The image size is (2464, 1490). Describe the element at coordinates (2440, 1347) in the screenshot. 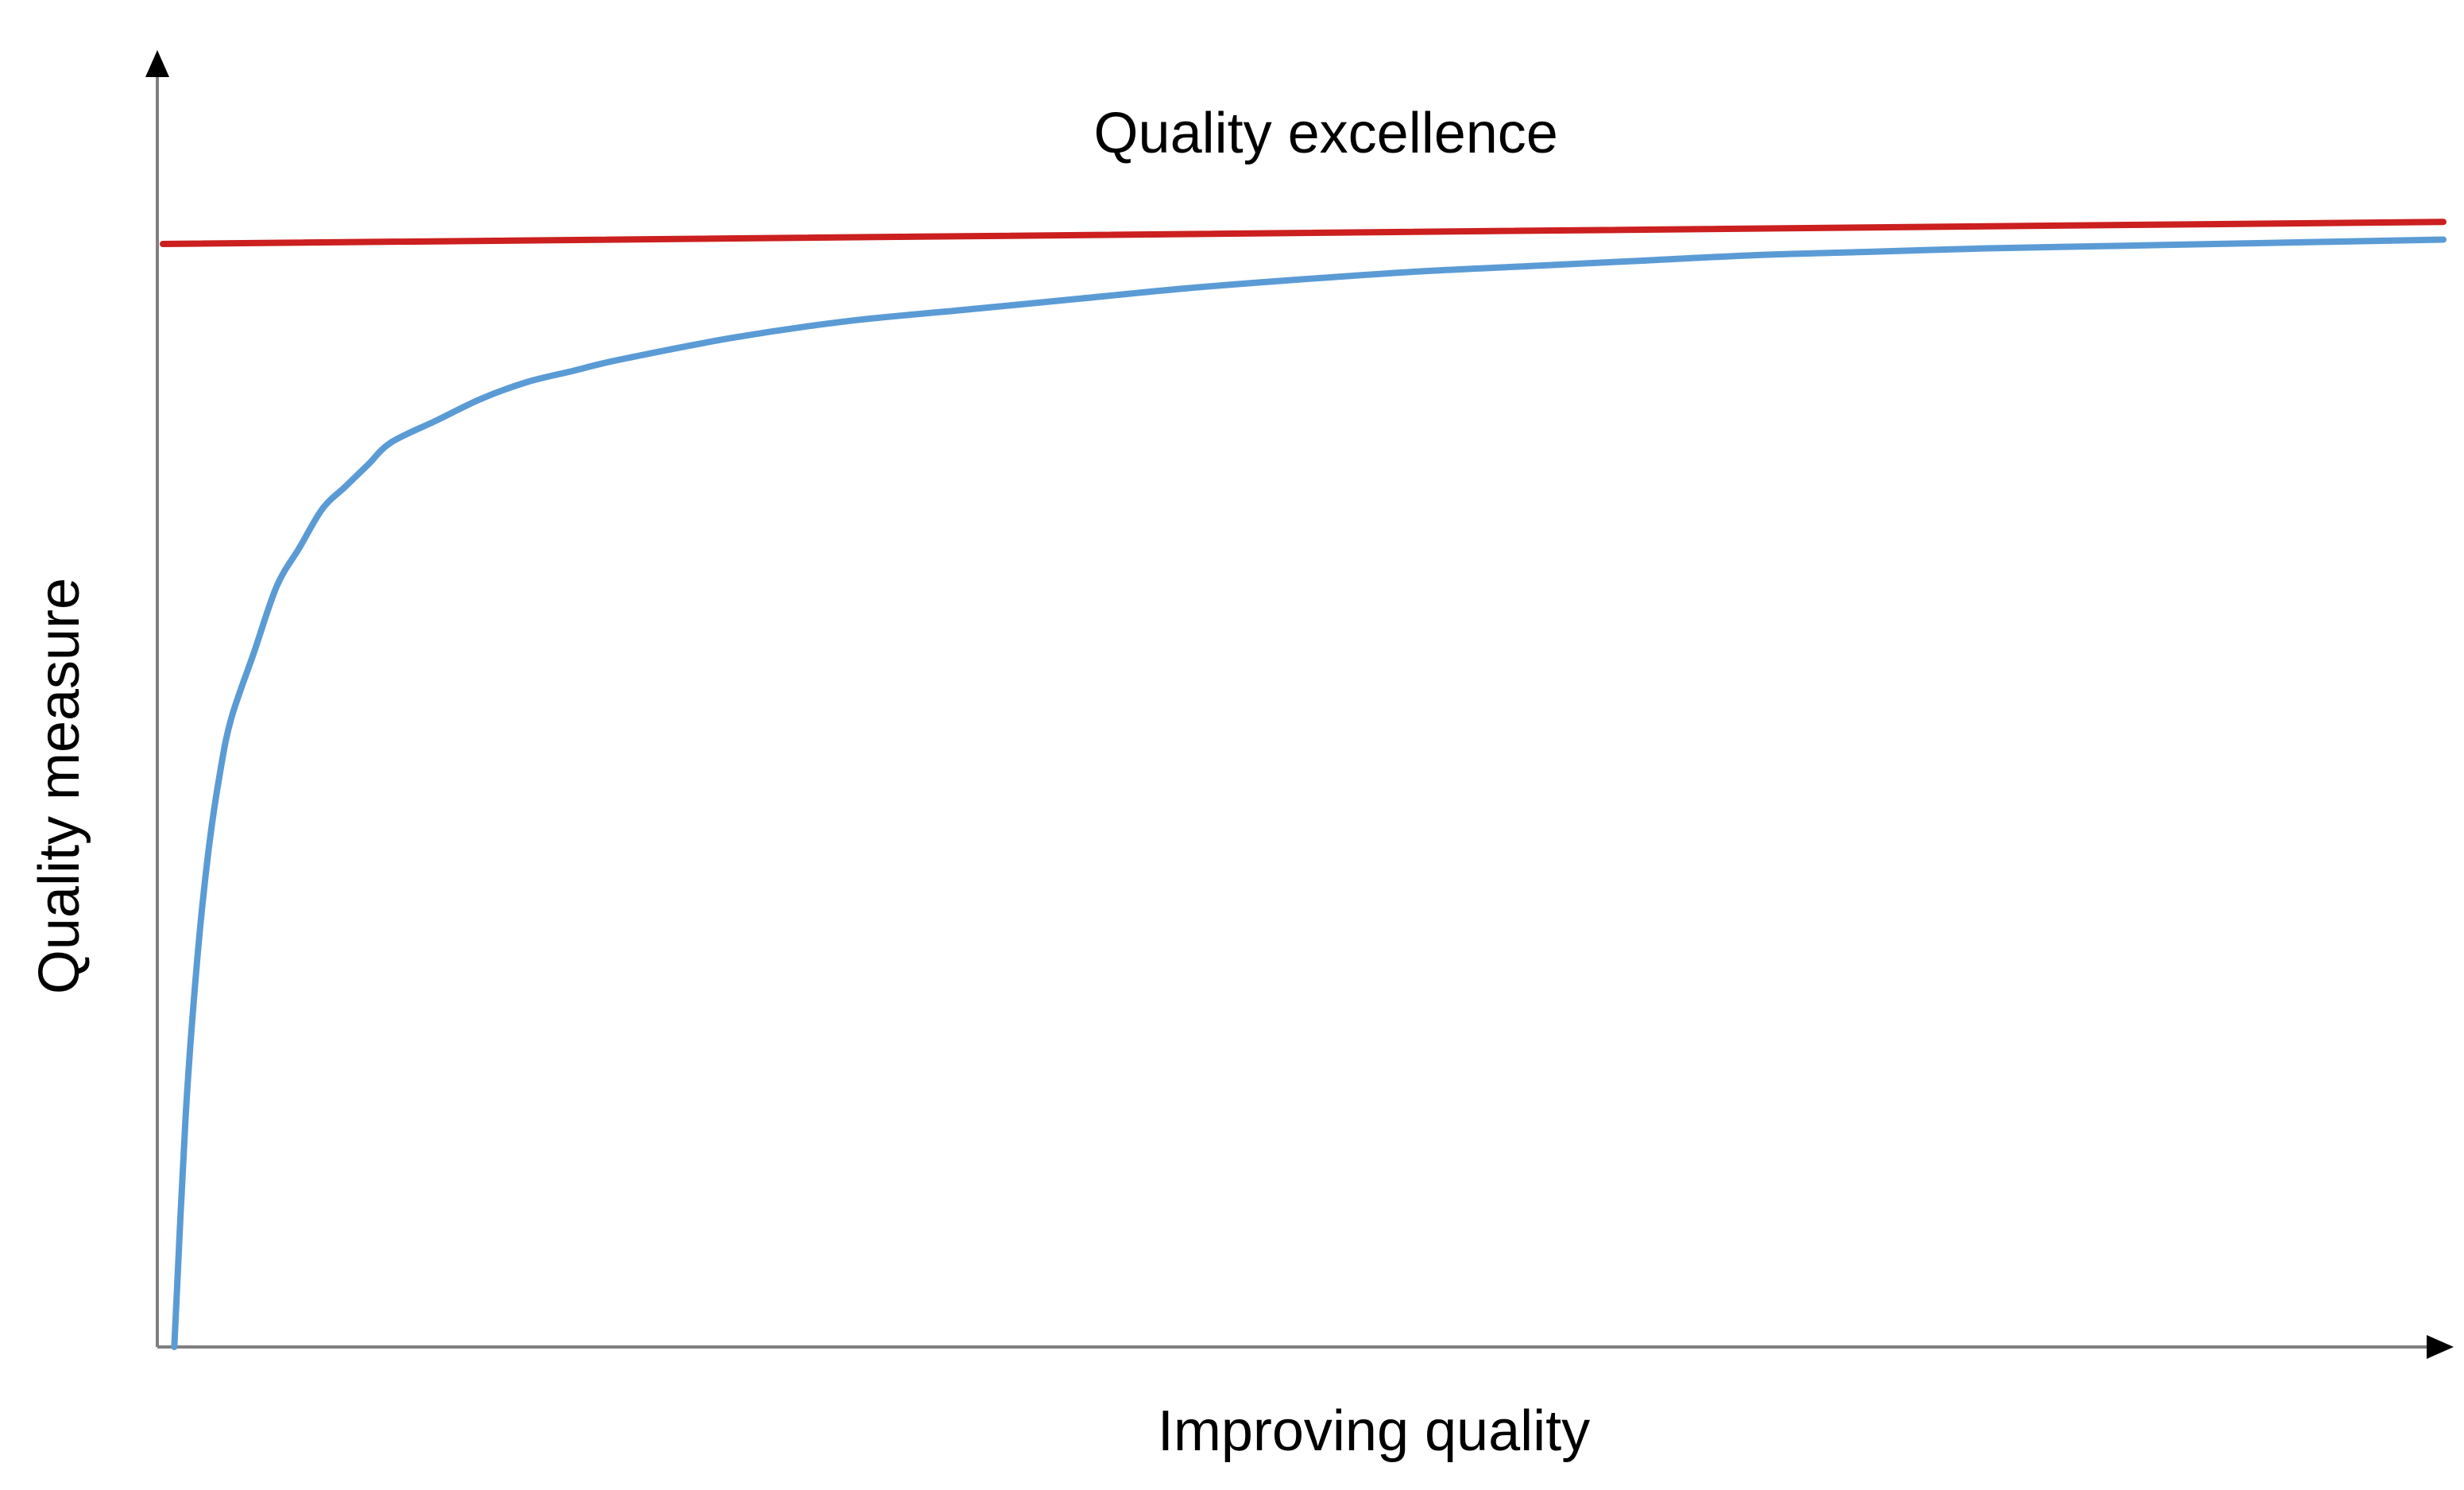

I see `x-axis-arrow-icon` at that location.